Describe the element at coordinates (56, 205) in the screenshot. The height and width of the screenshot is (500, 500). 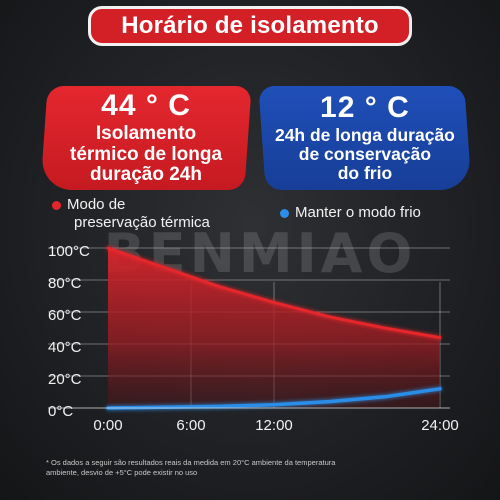
I see `legend-dot-hot` at that location.